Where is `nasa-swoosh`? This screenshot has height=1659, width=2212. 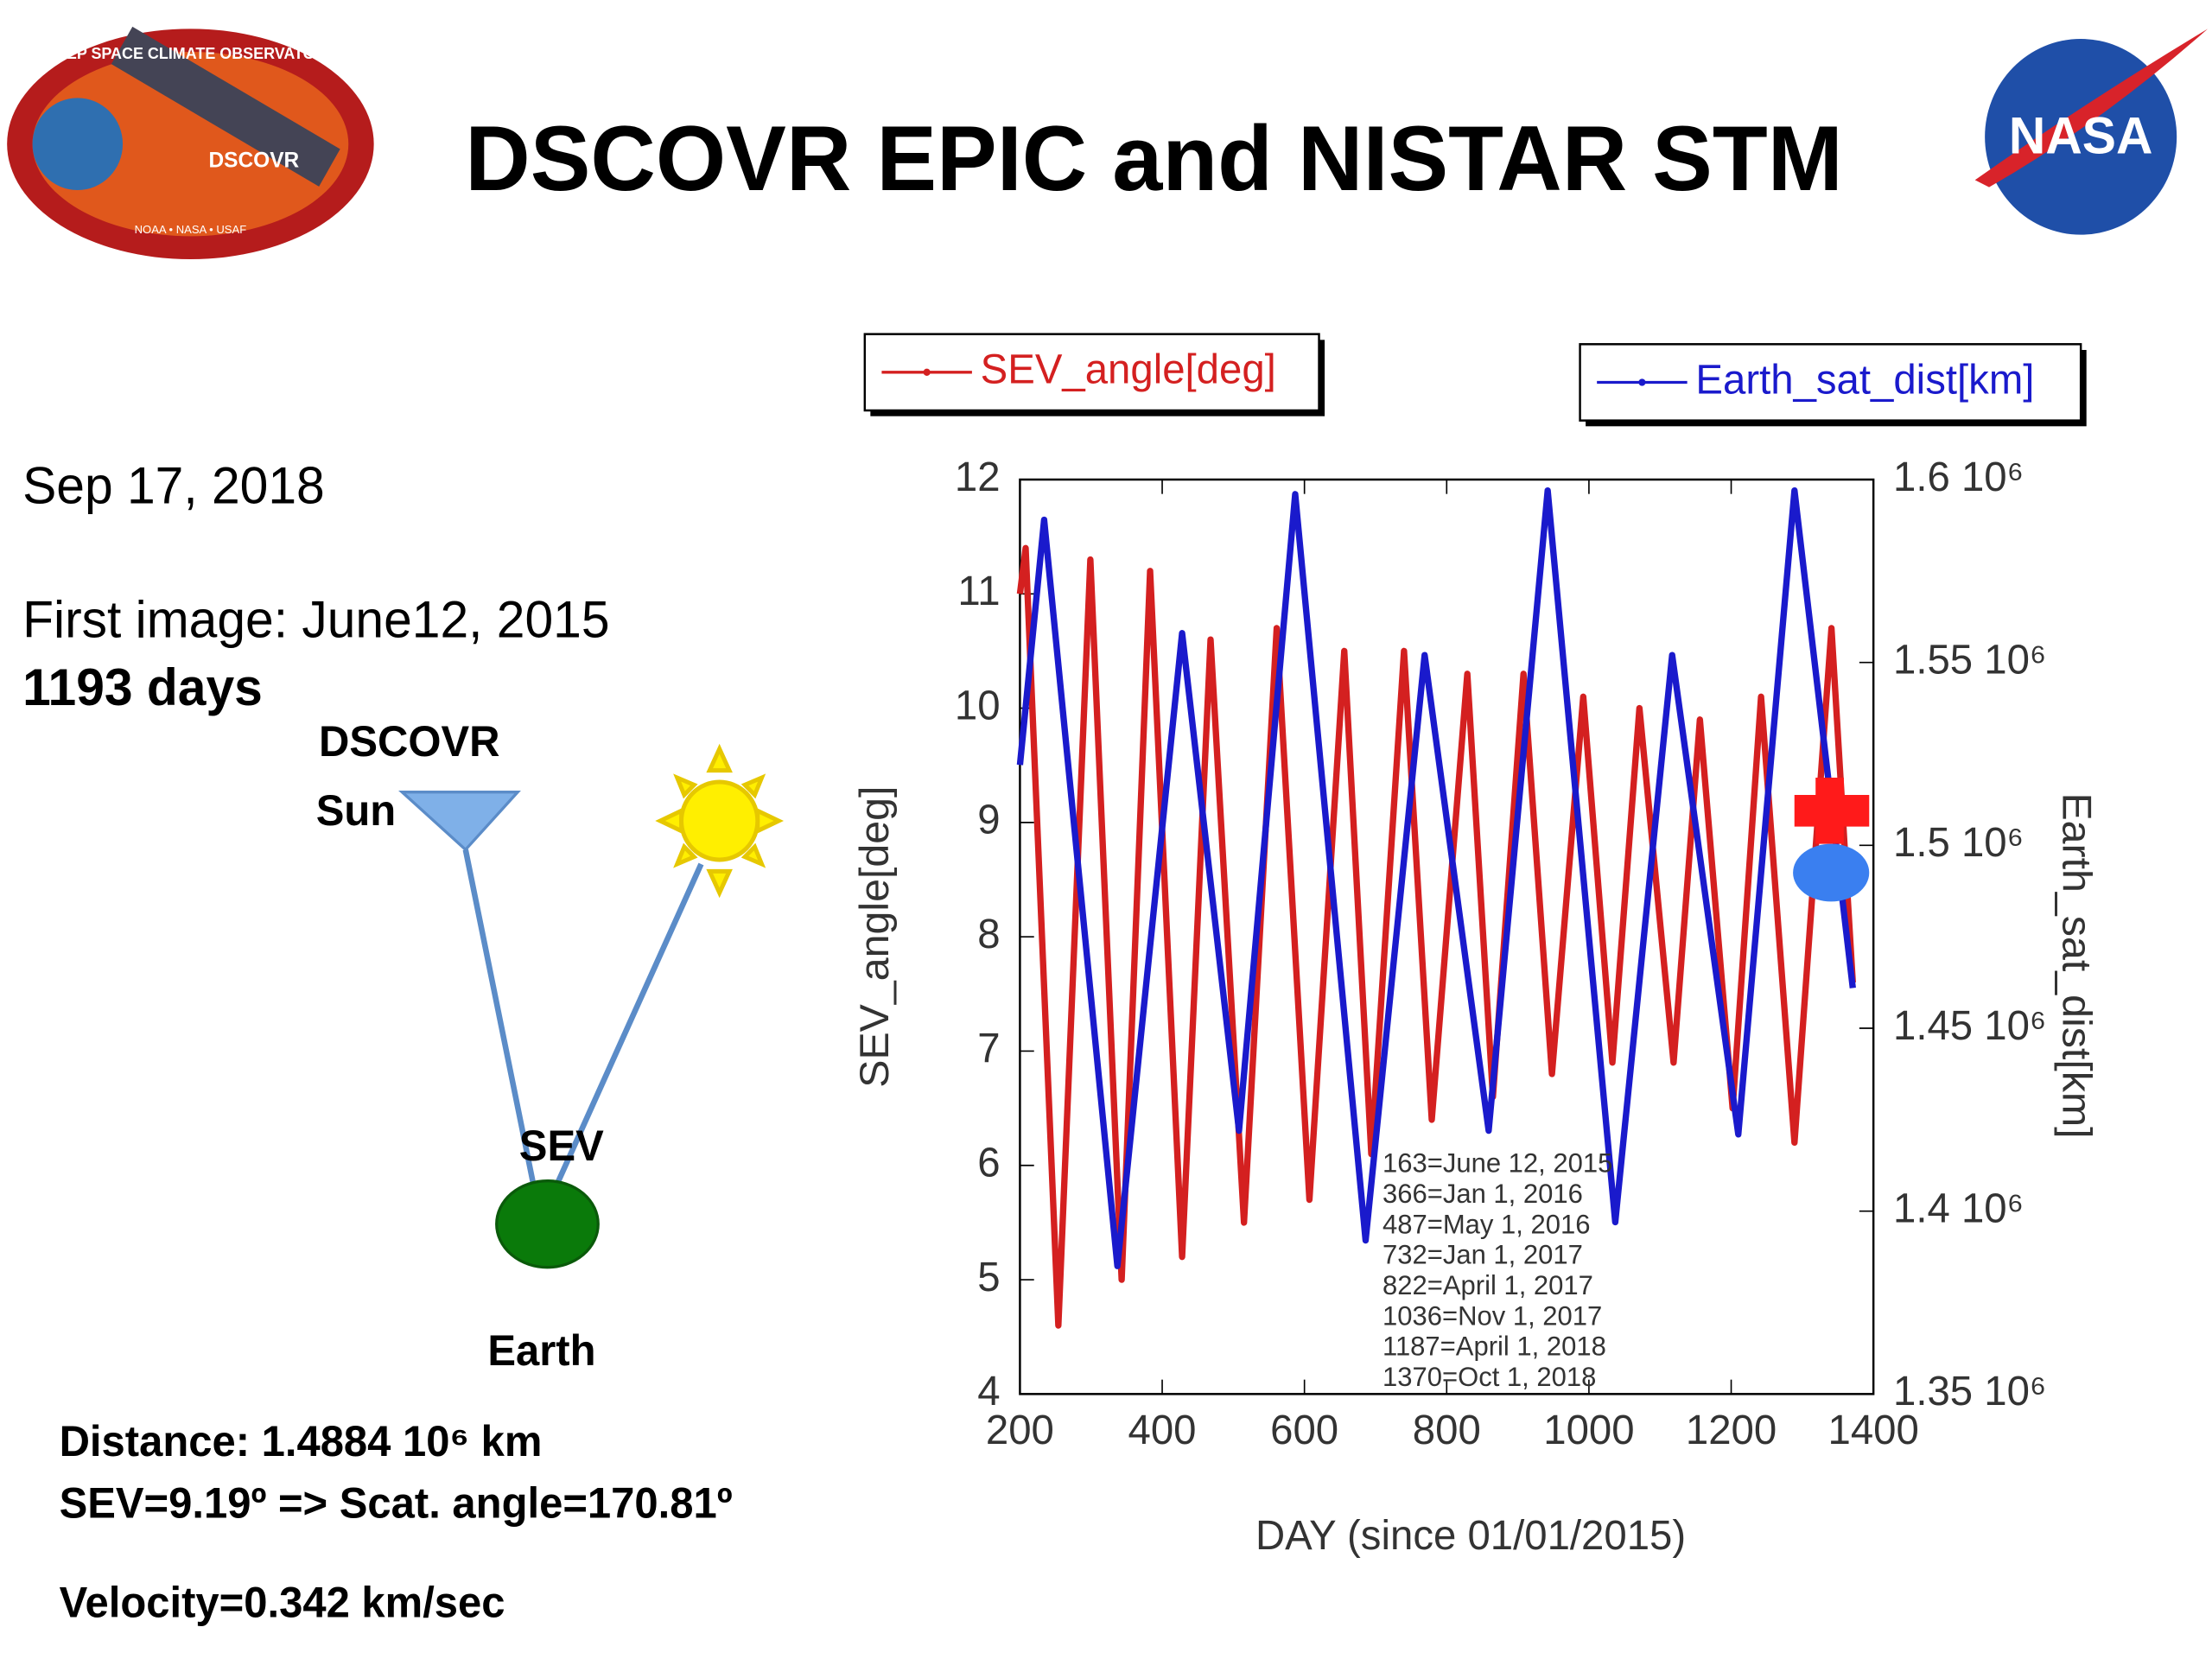 nasa-swoosh is located at coordinates (2091, 108).